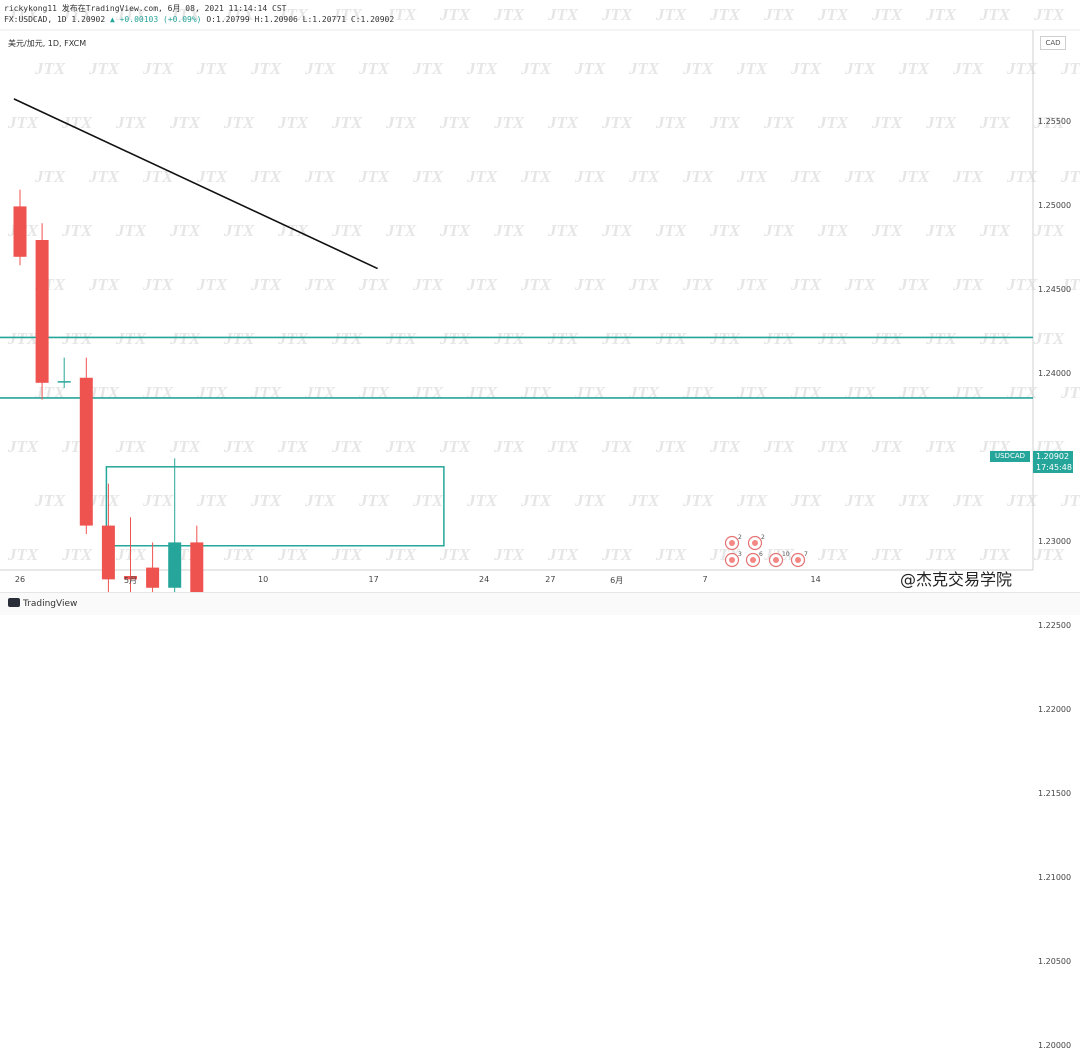 The height and width of the screenshot is (1050, 1080). What do you see at coordinates (815, 579) in the screenshot?
I see `time-tick-label: 14` at bounding box center [815, 579].